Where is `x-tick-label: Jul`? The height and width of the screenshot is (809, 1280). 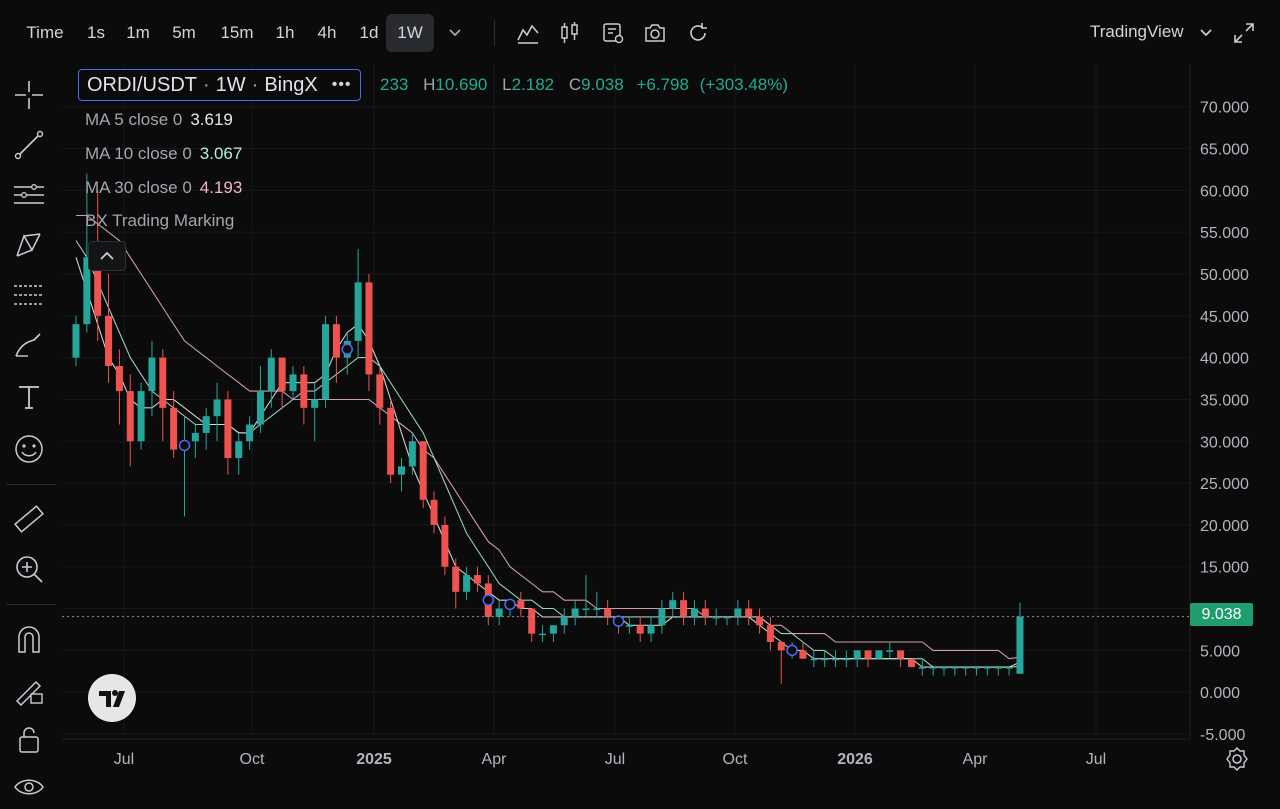
x-tick-label: Jul is located at coordinates (1096, 759).